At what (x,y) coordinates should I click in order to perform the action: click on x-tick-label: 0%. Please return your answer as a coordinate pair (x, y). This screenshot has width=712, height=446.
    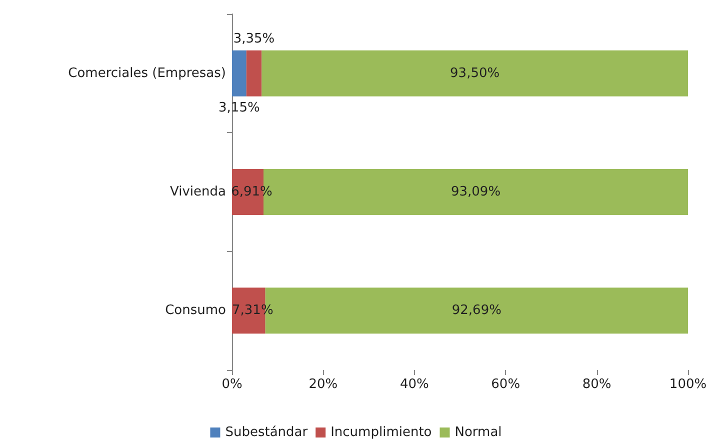
    Looking at the image, I should click on (232, 384).